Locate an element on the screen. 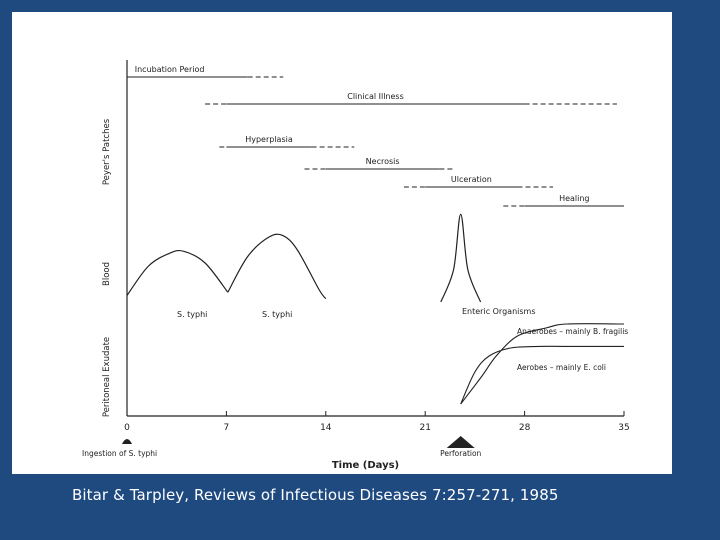 The height and width of the screenshot is (540, 720). x-tick-label: 35 is located at coordinates (623, 428).